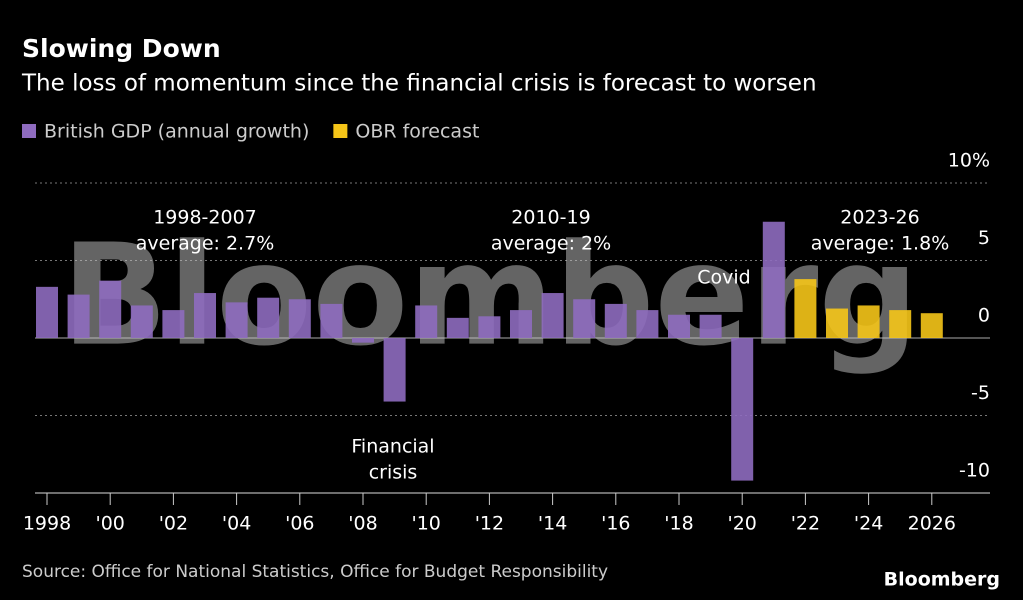  What do you see at coordinates (942, 580) in the screenshot?
I see `logo: Bloomberg` at bounding box center [942, 580].